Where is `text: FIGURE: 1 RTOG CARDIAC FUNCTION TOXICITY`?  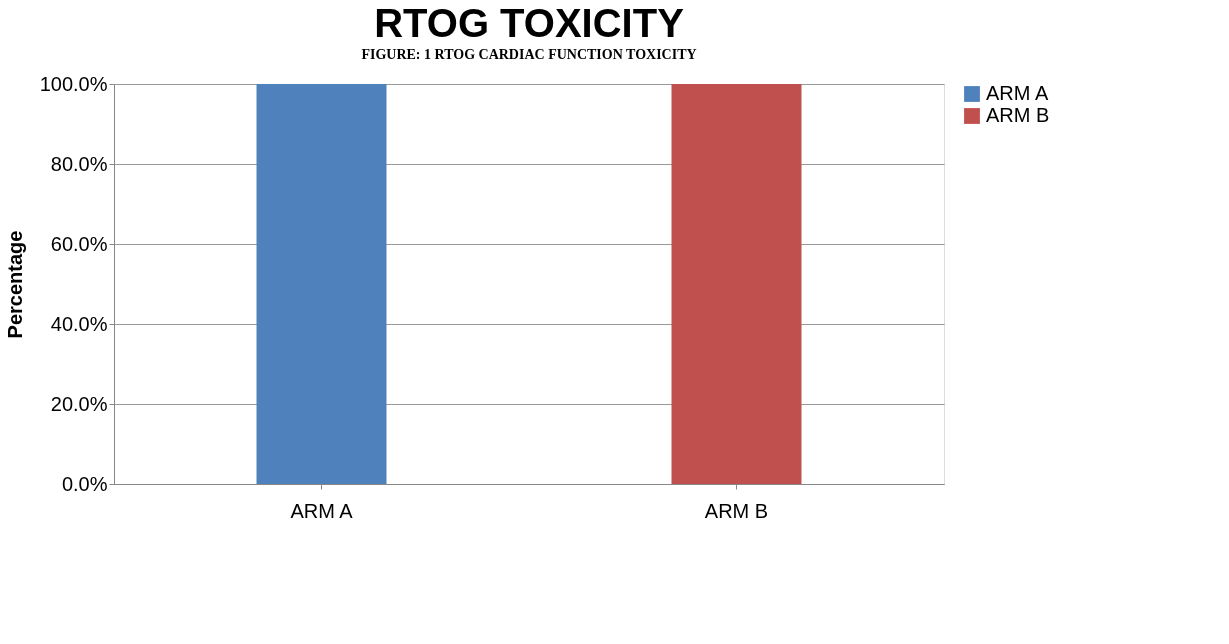 text: FIGURE: 1 RTOG CARDIAC FUNCTION TOXICITY is located at coordinates (529, 54).